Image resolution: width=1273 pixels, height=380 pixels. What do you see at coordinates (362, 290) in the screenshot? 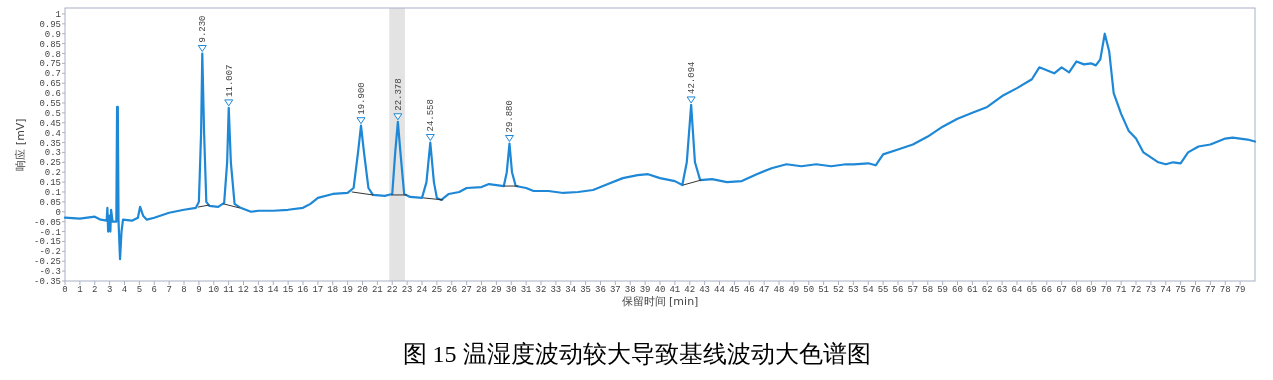
I see `x-tick-label: 20` at bounding box center [362, 290].